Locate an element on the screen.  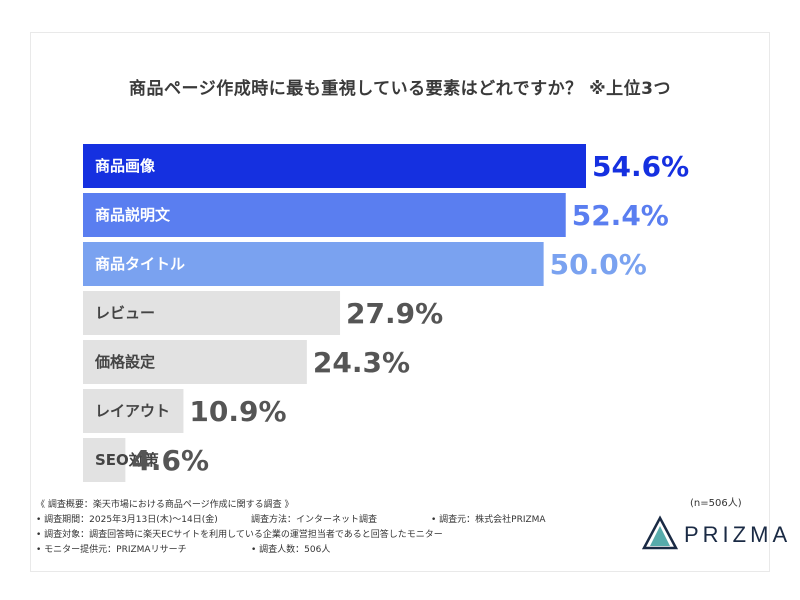
monitor-provider: • モニター提供元：PRIZMAリサーチ is located at coordinates (111, 550).